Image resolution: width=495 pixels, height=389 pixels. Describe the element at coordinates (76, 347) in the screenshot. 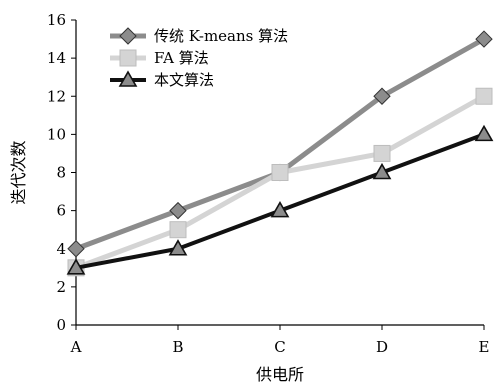

I see `x-tick-label: A` at that location.